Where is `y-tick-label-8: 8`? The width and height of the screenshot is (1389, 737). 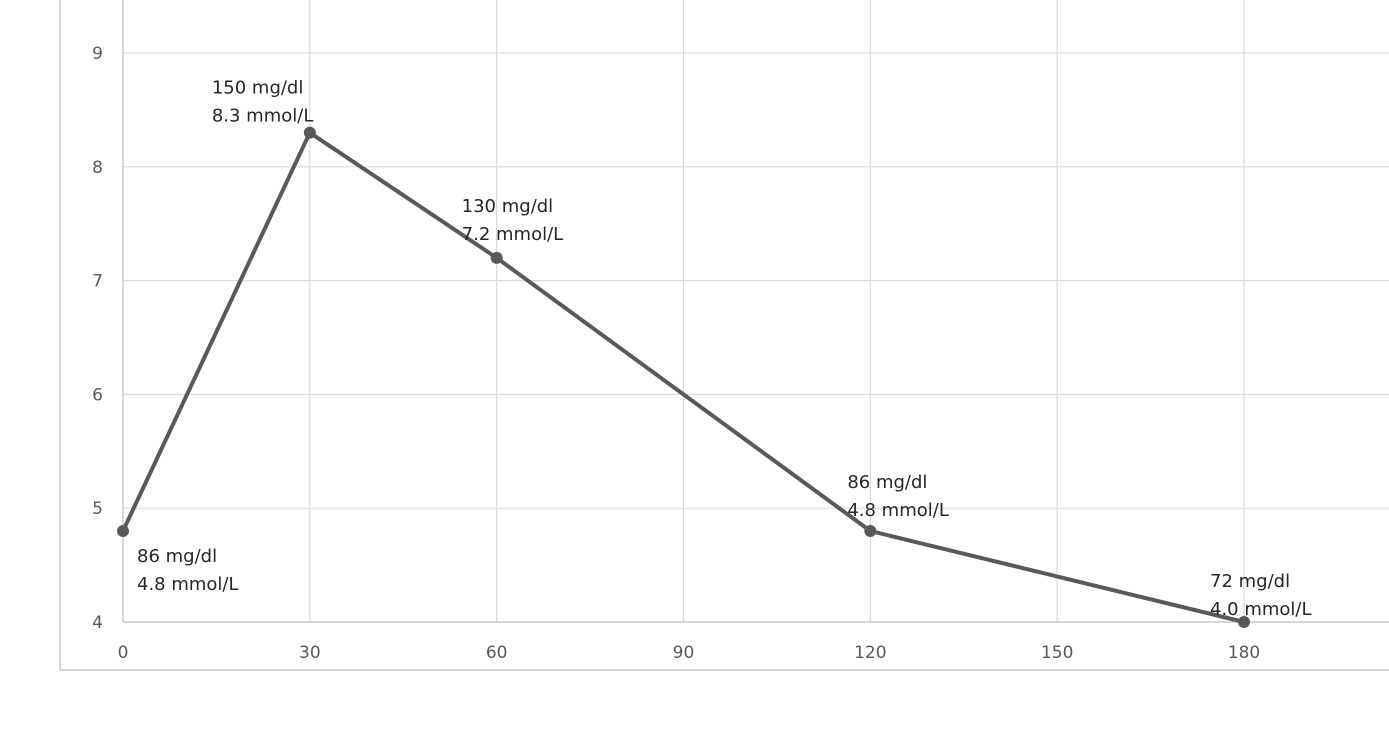
y-tick-label-8: 8 is located at coordinates (97, 168).